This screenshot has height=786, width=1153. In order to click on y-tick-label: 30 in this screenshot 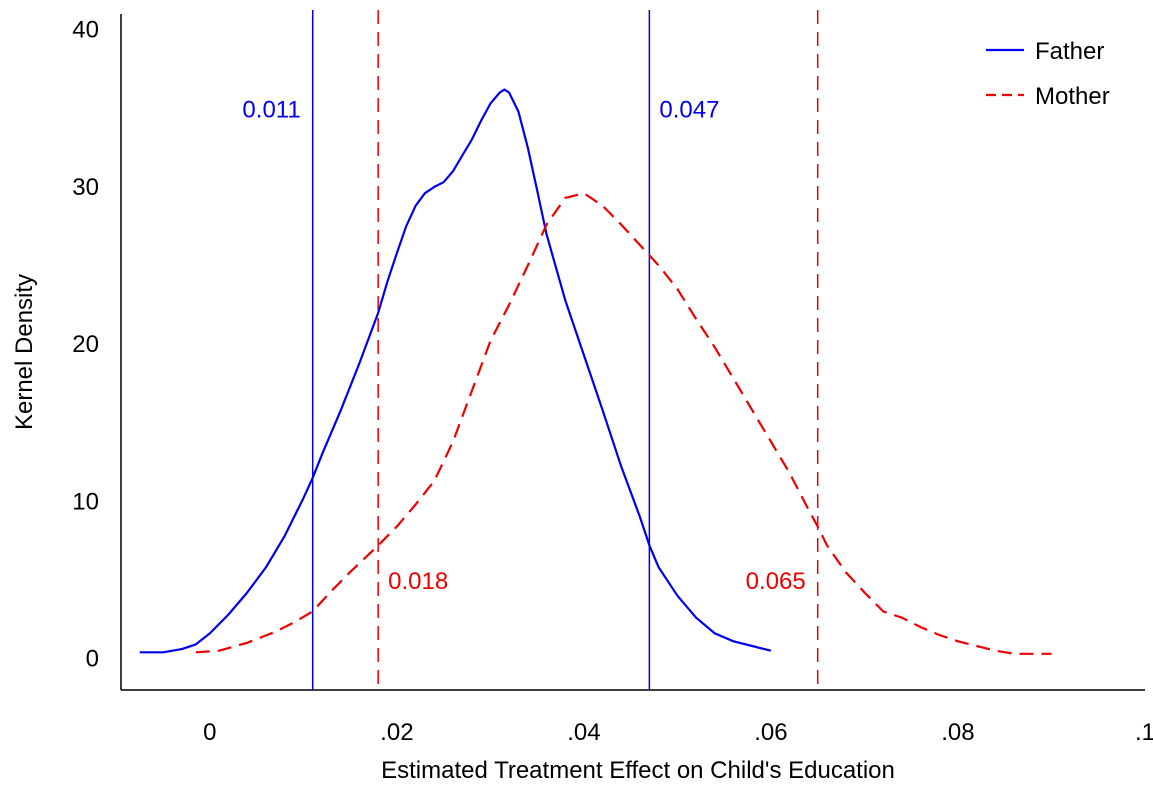, I will do `click(85, 187)`.